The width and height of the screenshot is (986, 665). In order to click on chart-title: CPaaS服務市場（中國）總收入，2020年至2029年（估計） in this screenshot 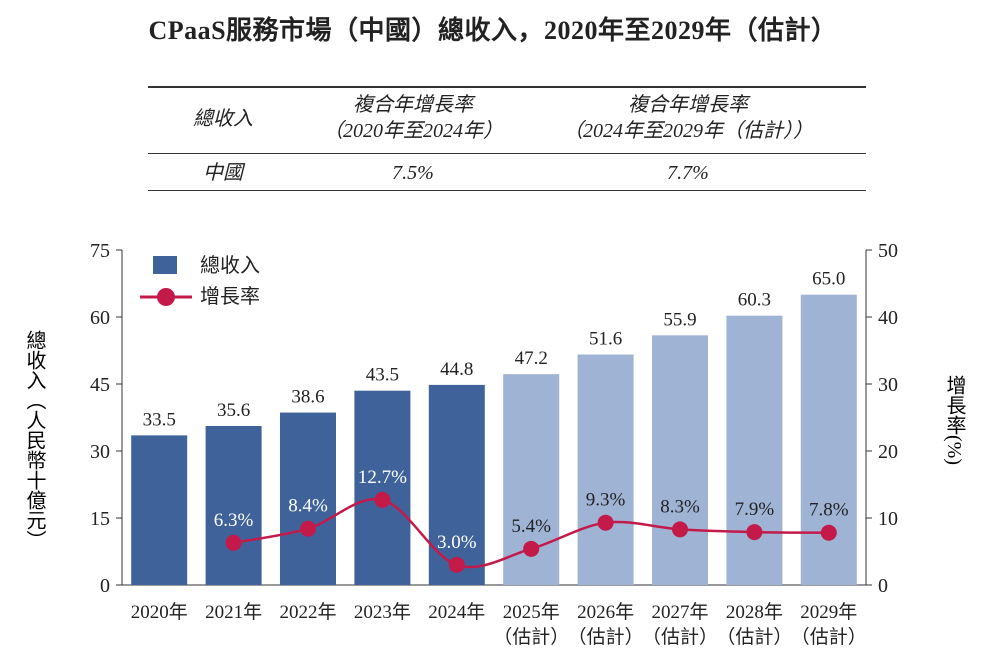, I will do `click(493, 30)`.